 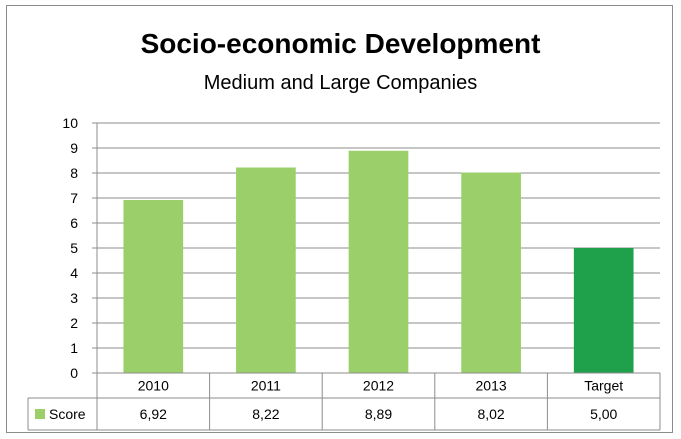 What do you see at coordinates (74, 173) in the screenshot?
I see `y-tick-label: 8` at bounding box center [74, 173].